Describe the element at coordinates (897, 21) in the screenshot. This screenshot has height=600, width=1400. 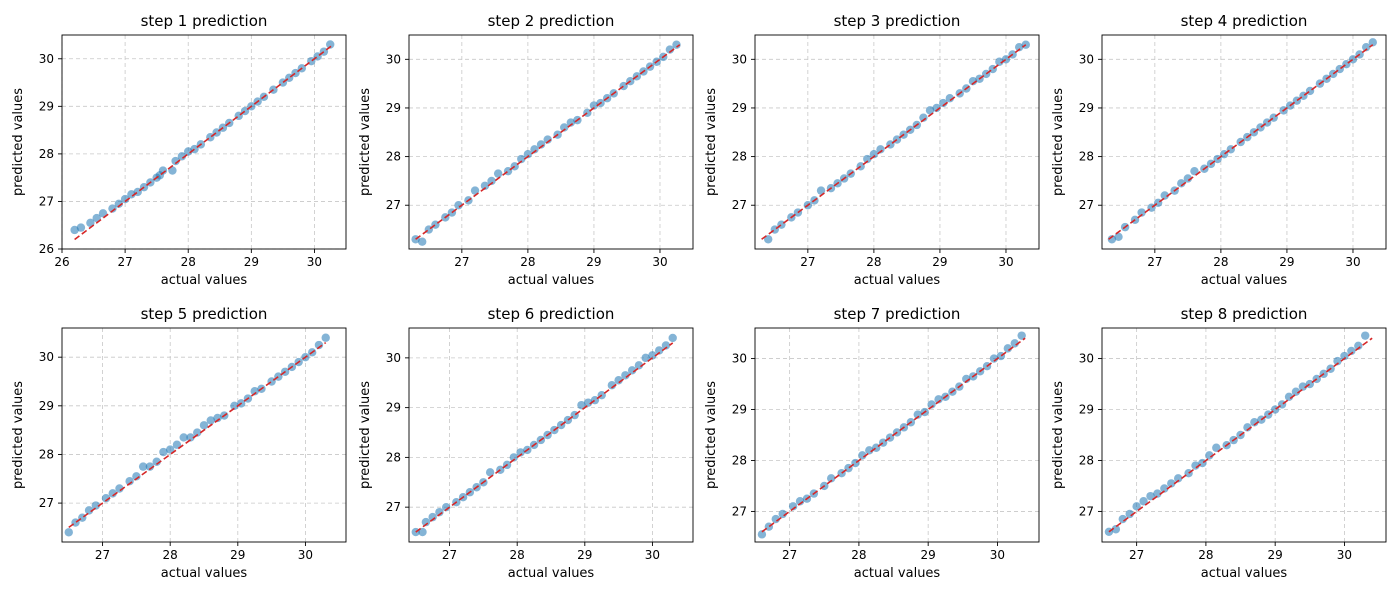
I see `subplot-title: step 3 prediction` at that location.